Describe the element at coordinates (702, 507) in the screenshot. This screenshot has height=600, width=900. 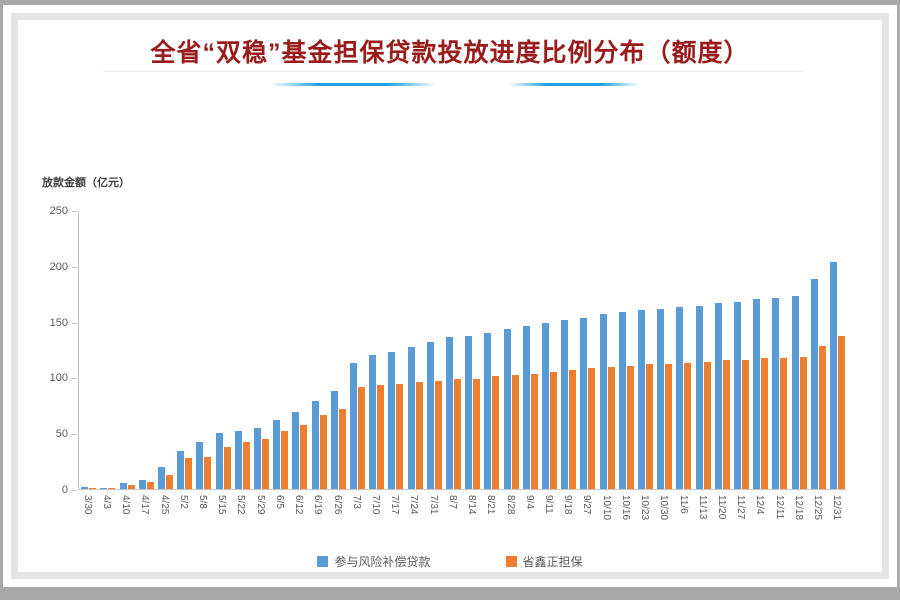
I see `x-tick-label: 11/13` at that location.